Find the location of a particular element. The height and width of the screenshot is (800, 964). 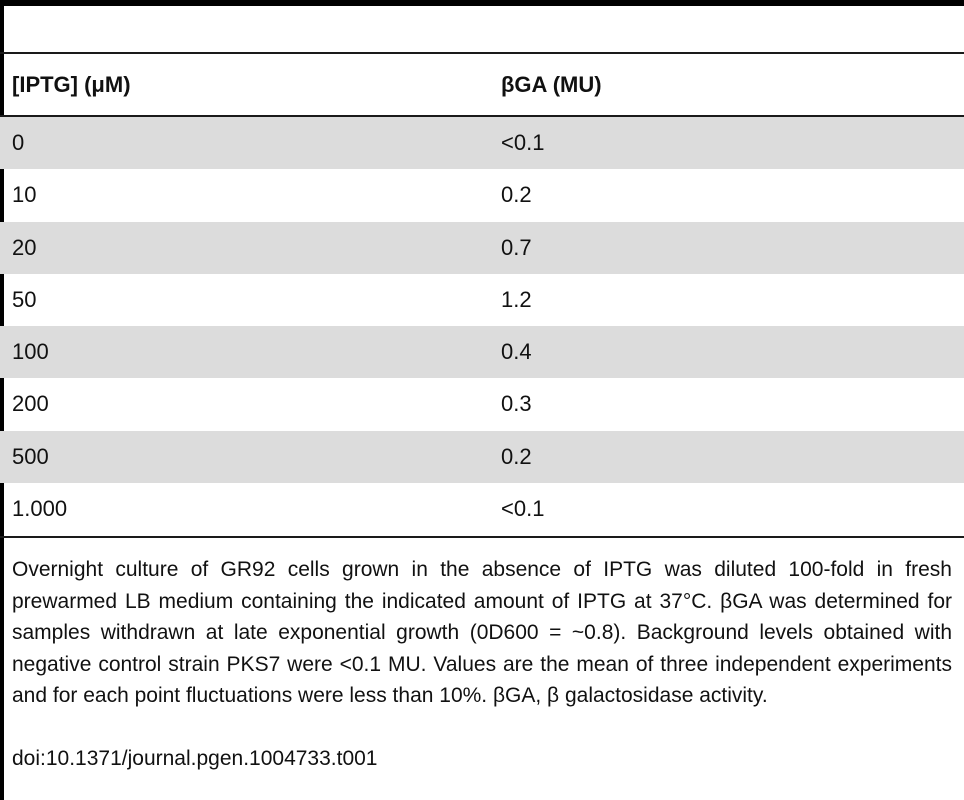

header-bga: βGA (MU) is located at coordinates (551, 84).